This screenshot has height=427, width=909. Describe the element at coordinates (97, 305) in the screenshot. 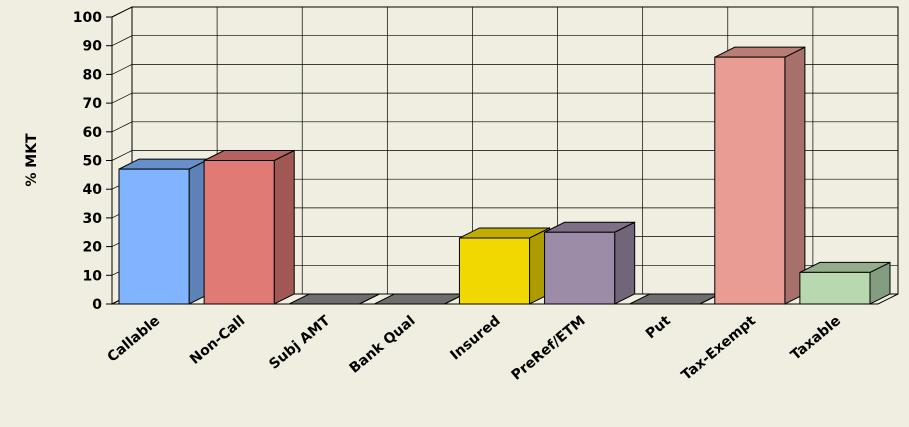

I see `y-tick-label: 0` at that location.